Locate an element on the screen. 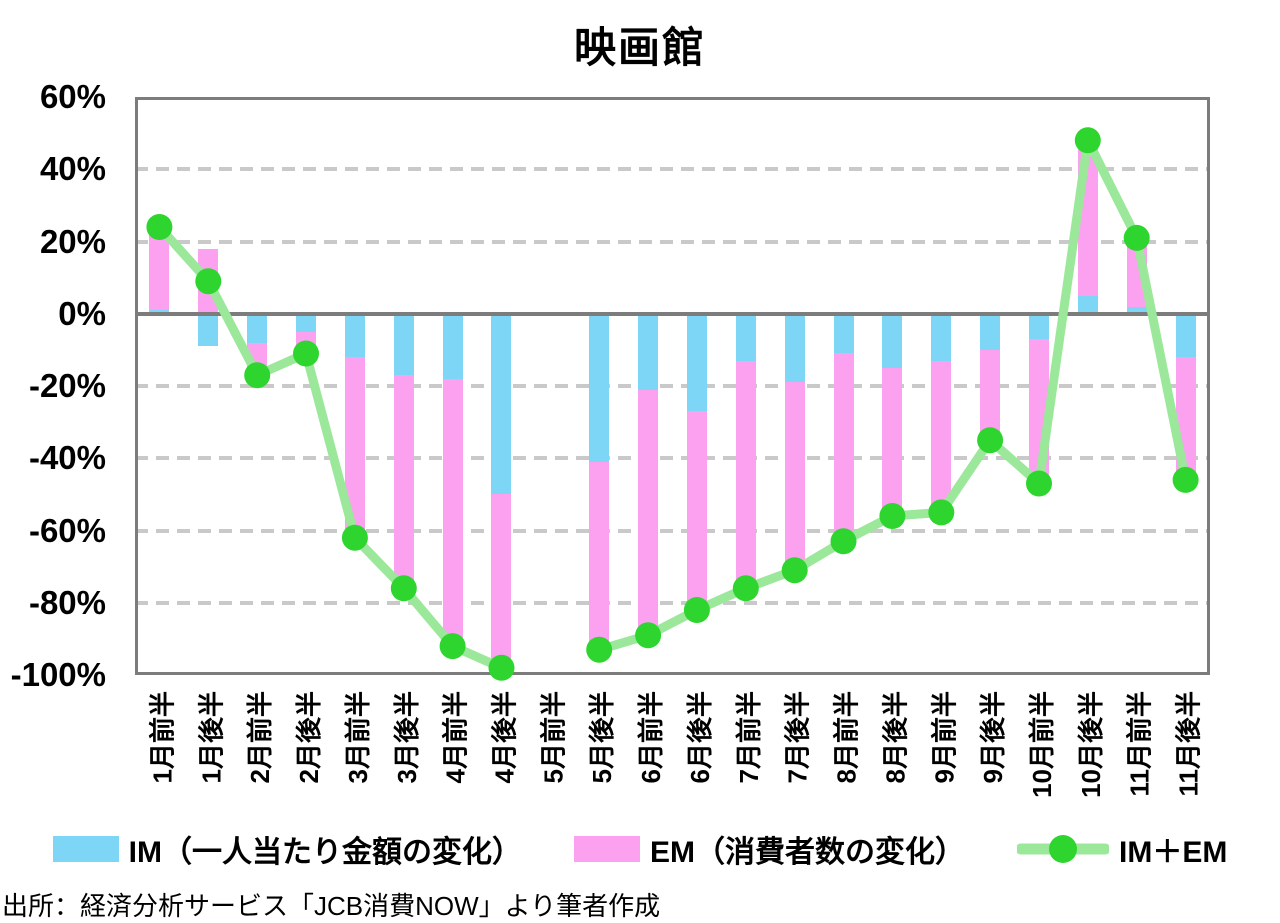 Image resolution: width=1280 pixels, height=923 pixels. legend-label-im: IM（一人当たり金額の変化） is located at coordinates (325, 852).